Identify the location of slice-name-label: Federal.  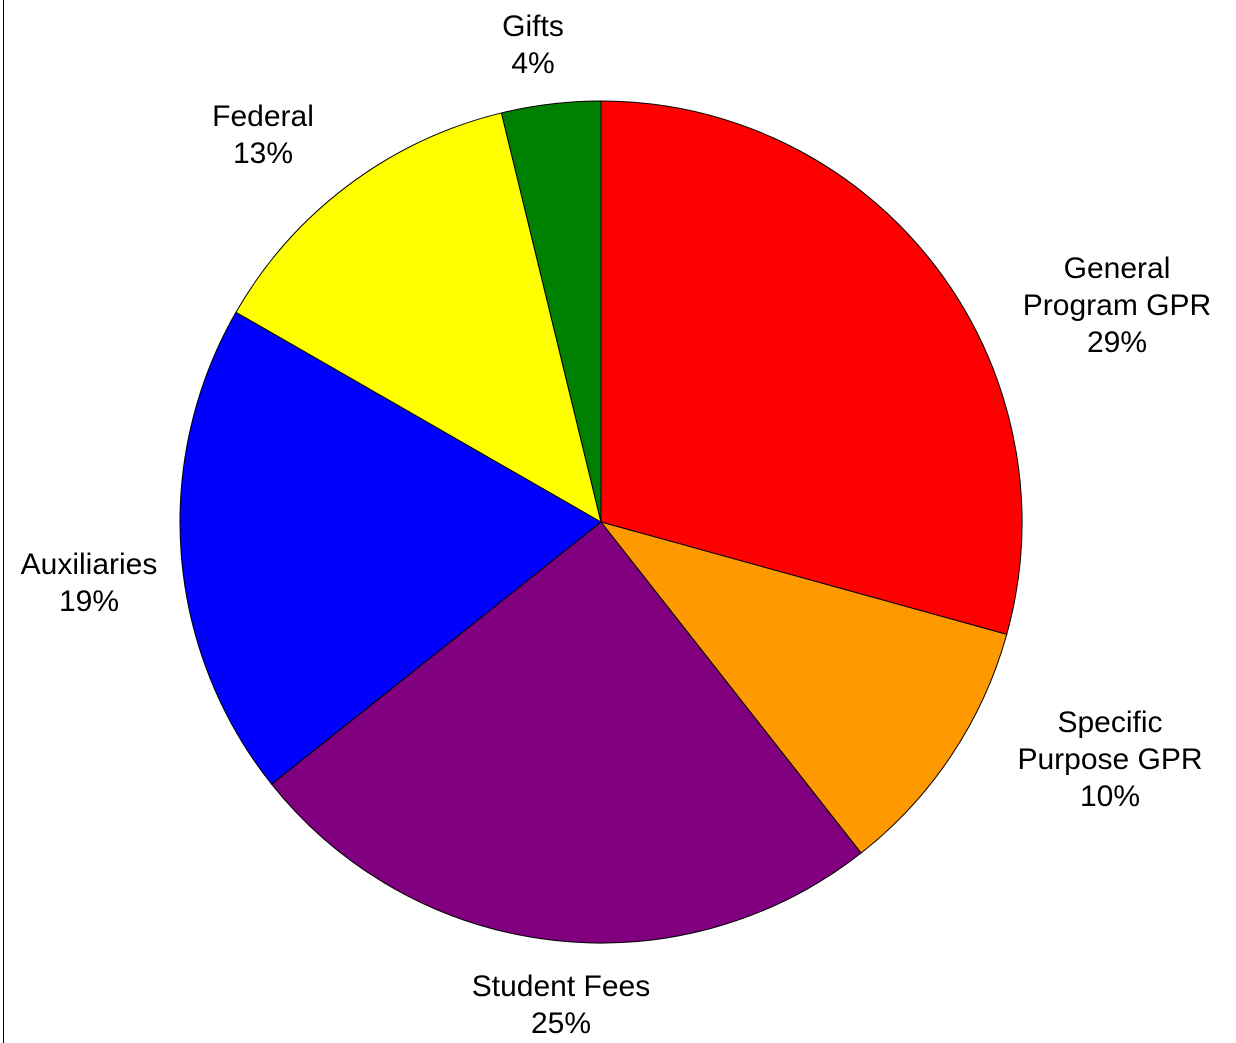
(263, 116).